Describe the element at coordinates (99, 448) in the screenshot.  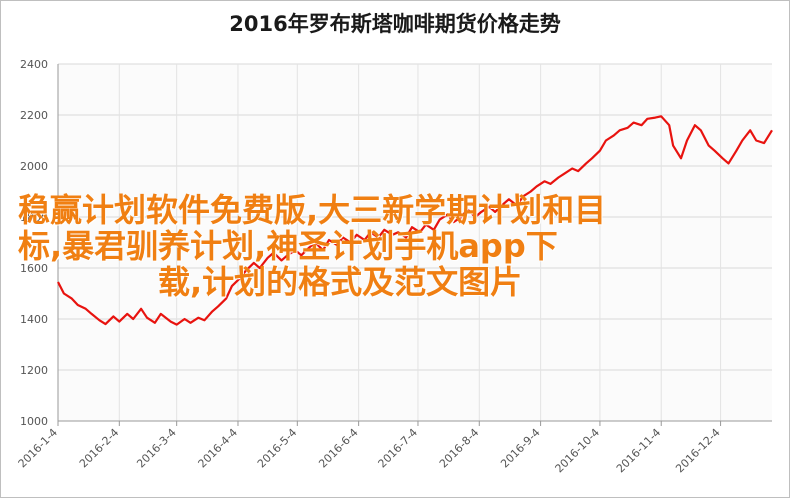
I see `x-tick-label: 2016-2-4` at that location.